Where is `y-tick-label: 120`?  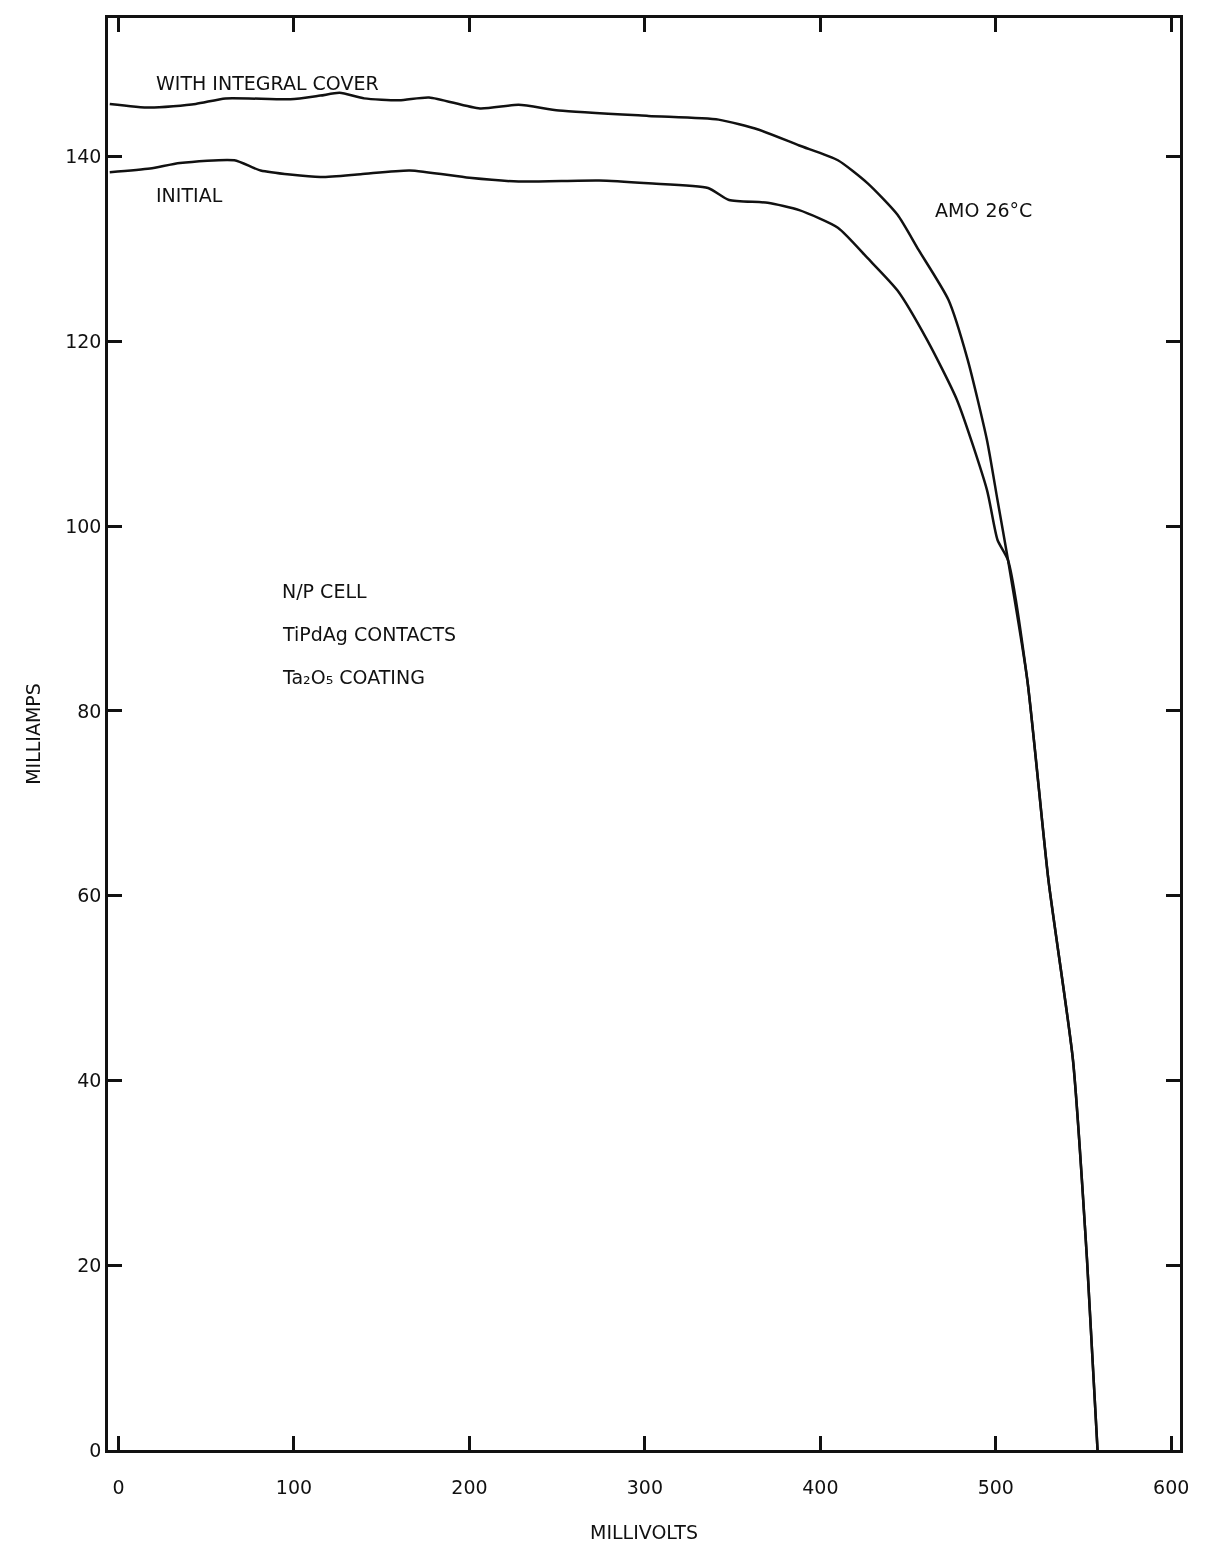 y-tick-label: 120 is located at coordinates (83, 341).